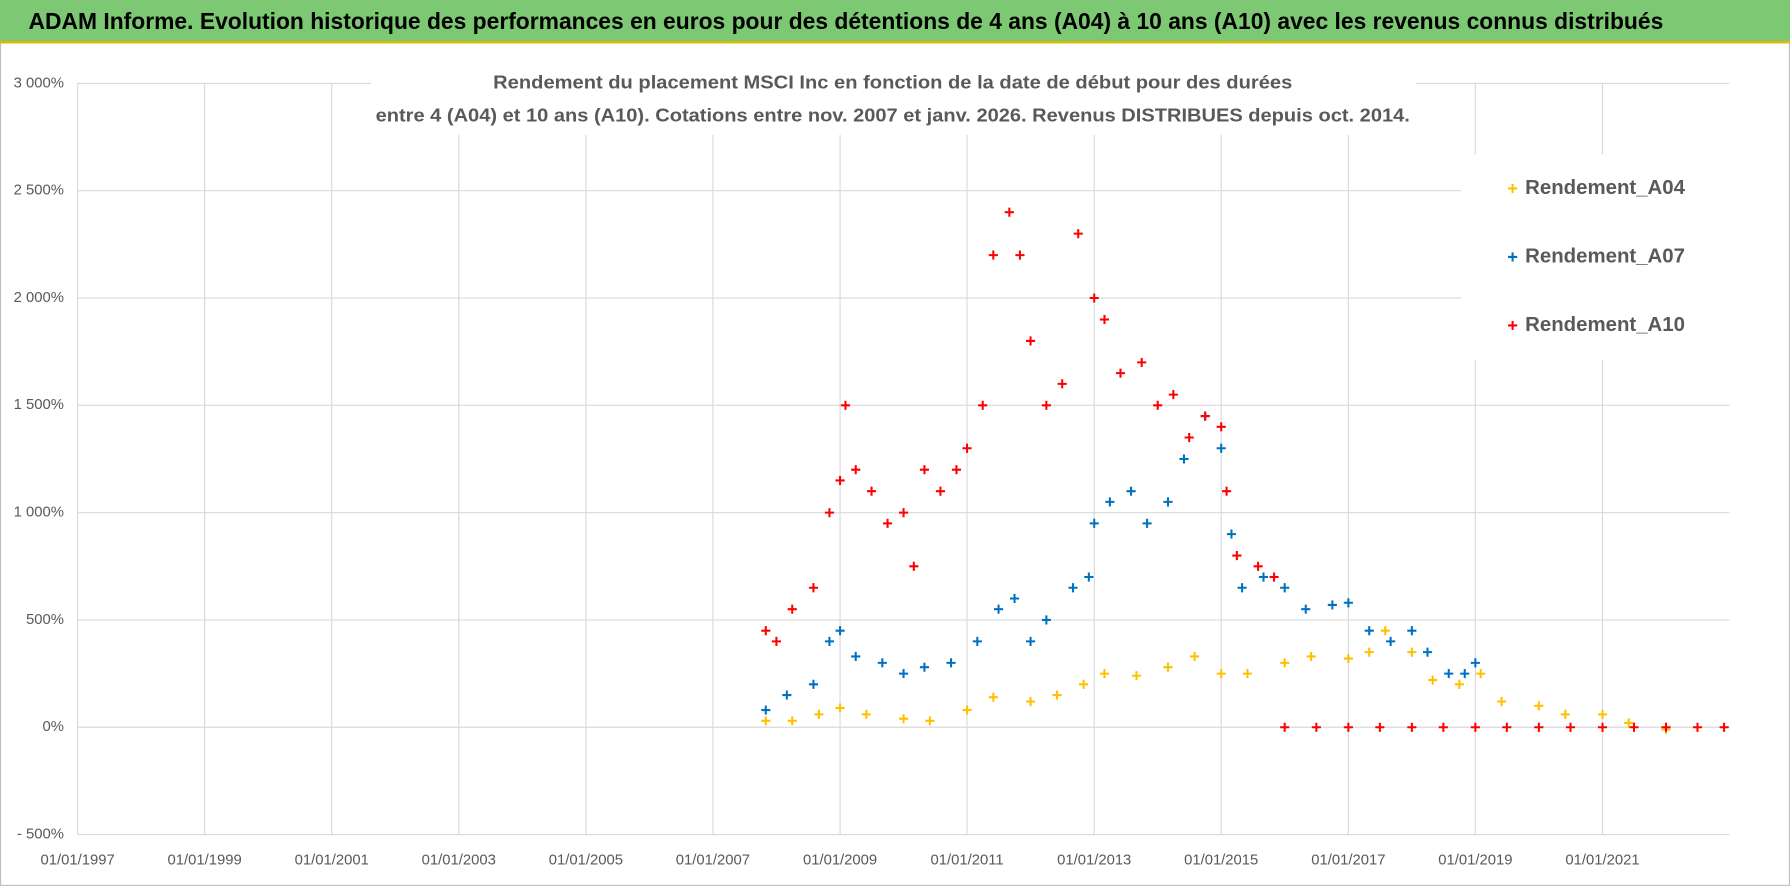  I want to click on y-tick-label: 2 000%, so click(39, 298).